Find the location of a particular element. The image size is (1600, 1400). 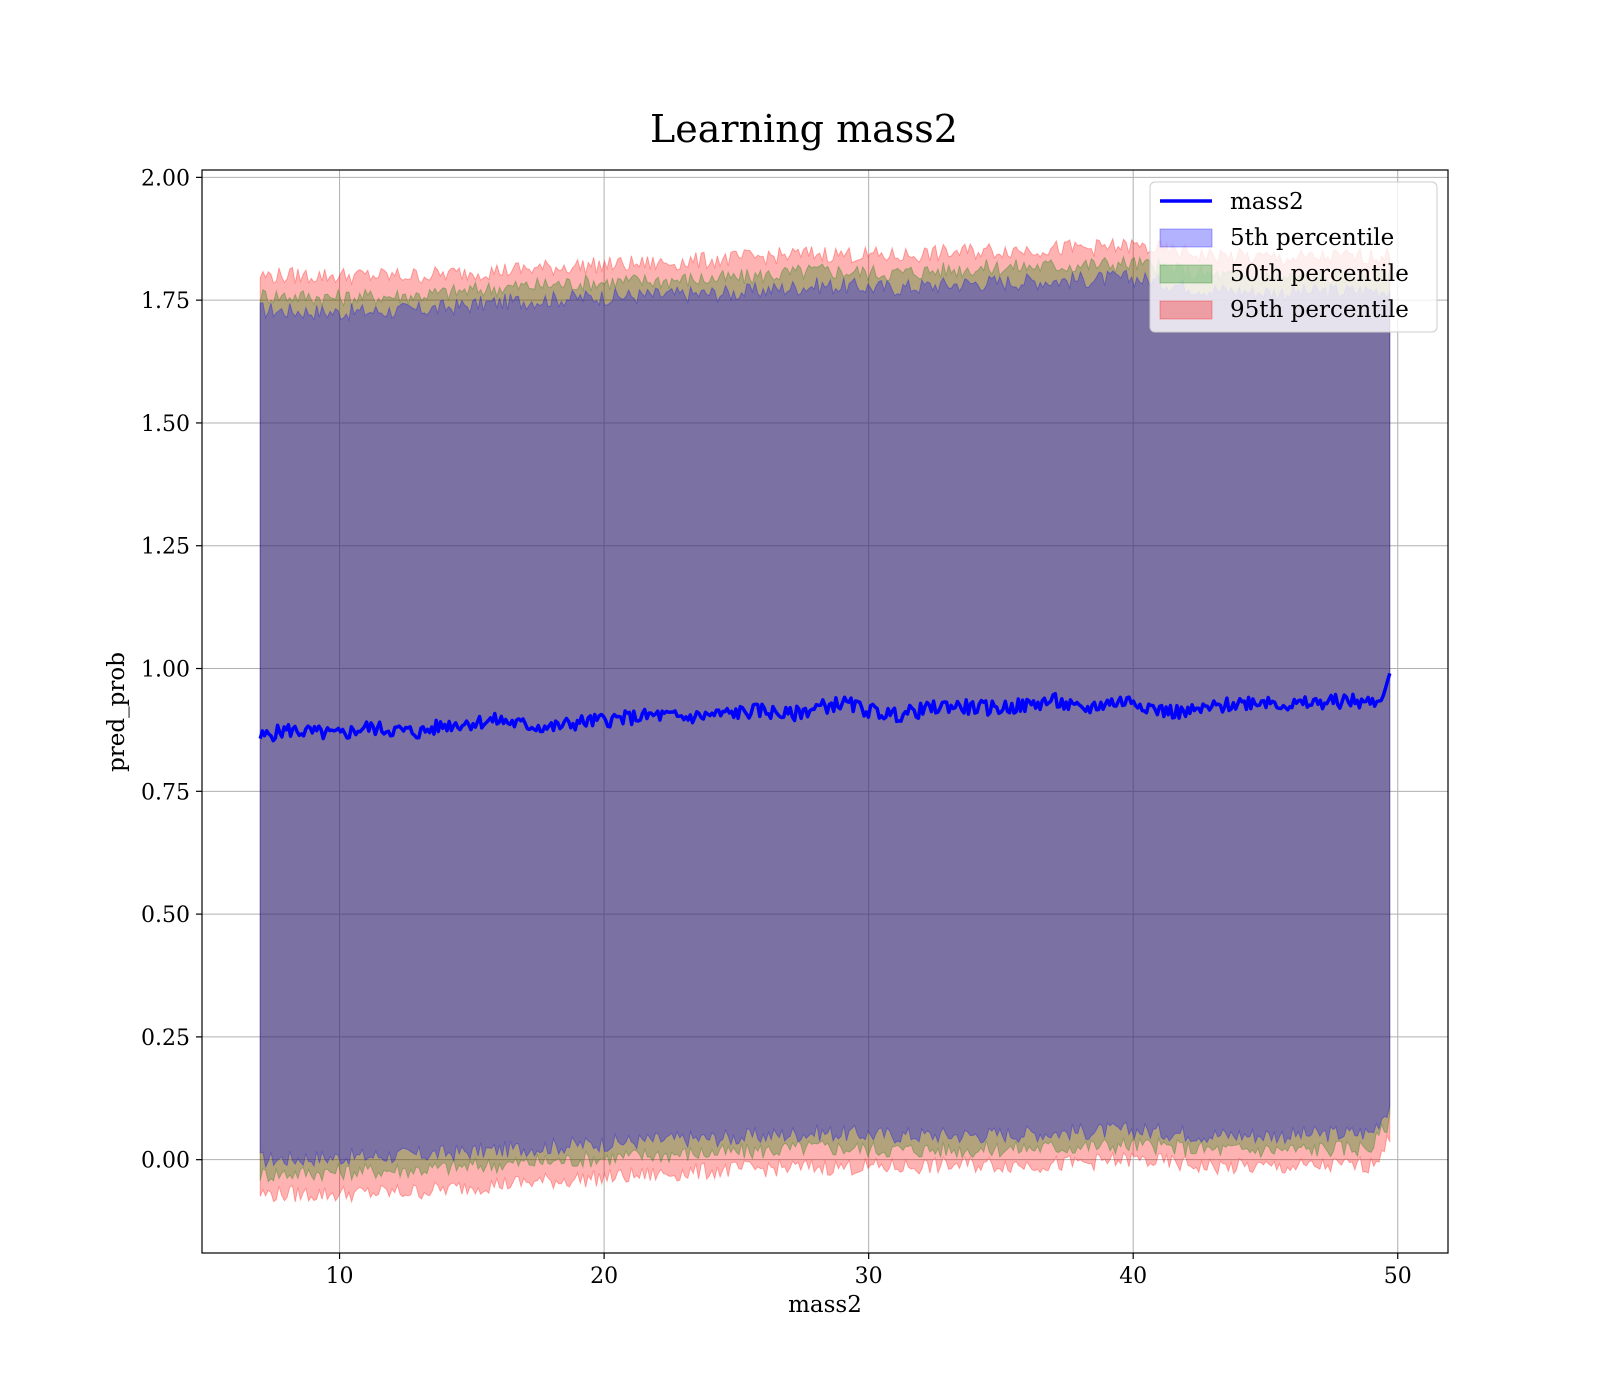

legend-label-band-1: 50th percentile is located at coordinates (1319, 274).